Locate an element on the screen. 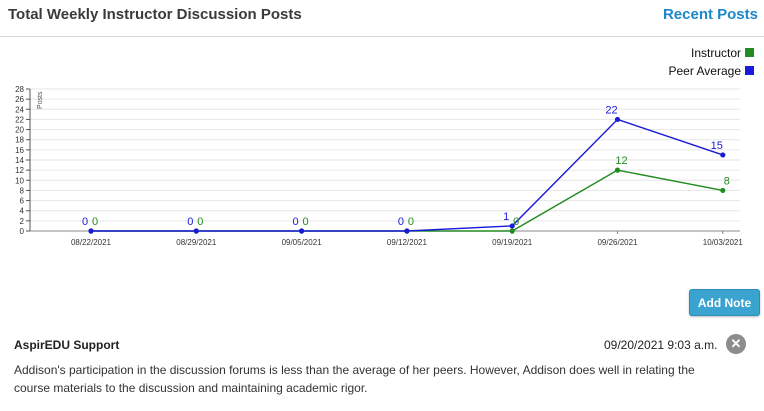 The width and height of the screenshot is (764, 411). chart-legend: Instructor Peer Average is located at coordinates (711, 62).